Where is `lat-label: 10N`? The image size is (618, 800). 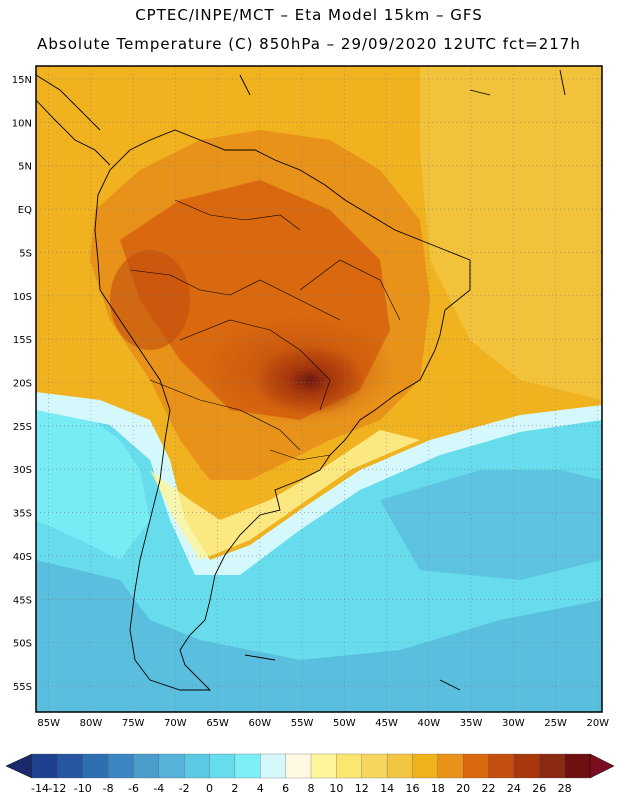
lat-label: 10N is located at coordinates (22, 123).